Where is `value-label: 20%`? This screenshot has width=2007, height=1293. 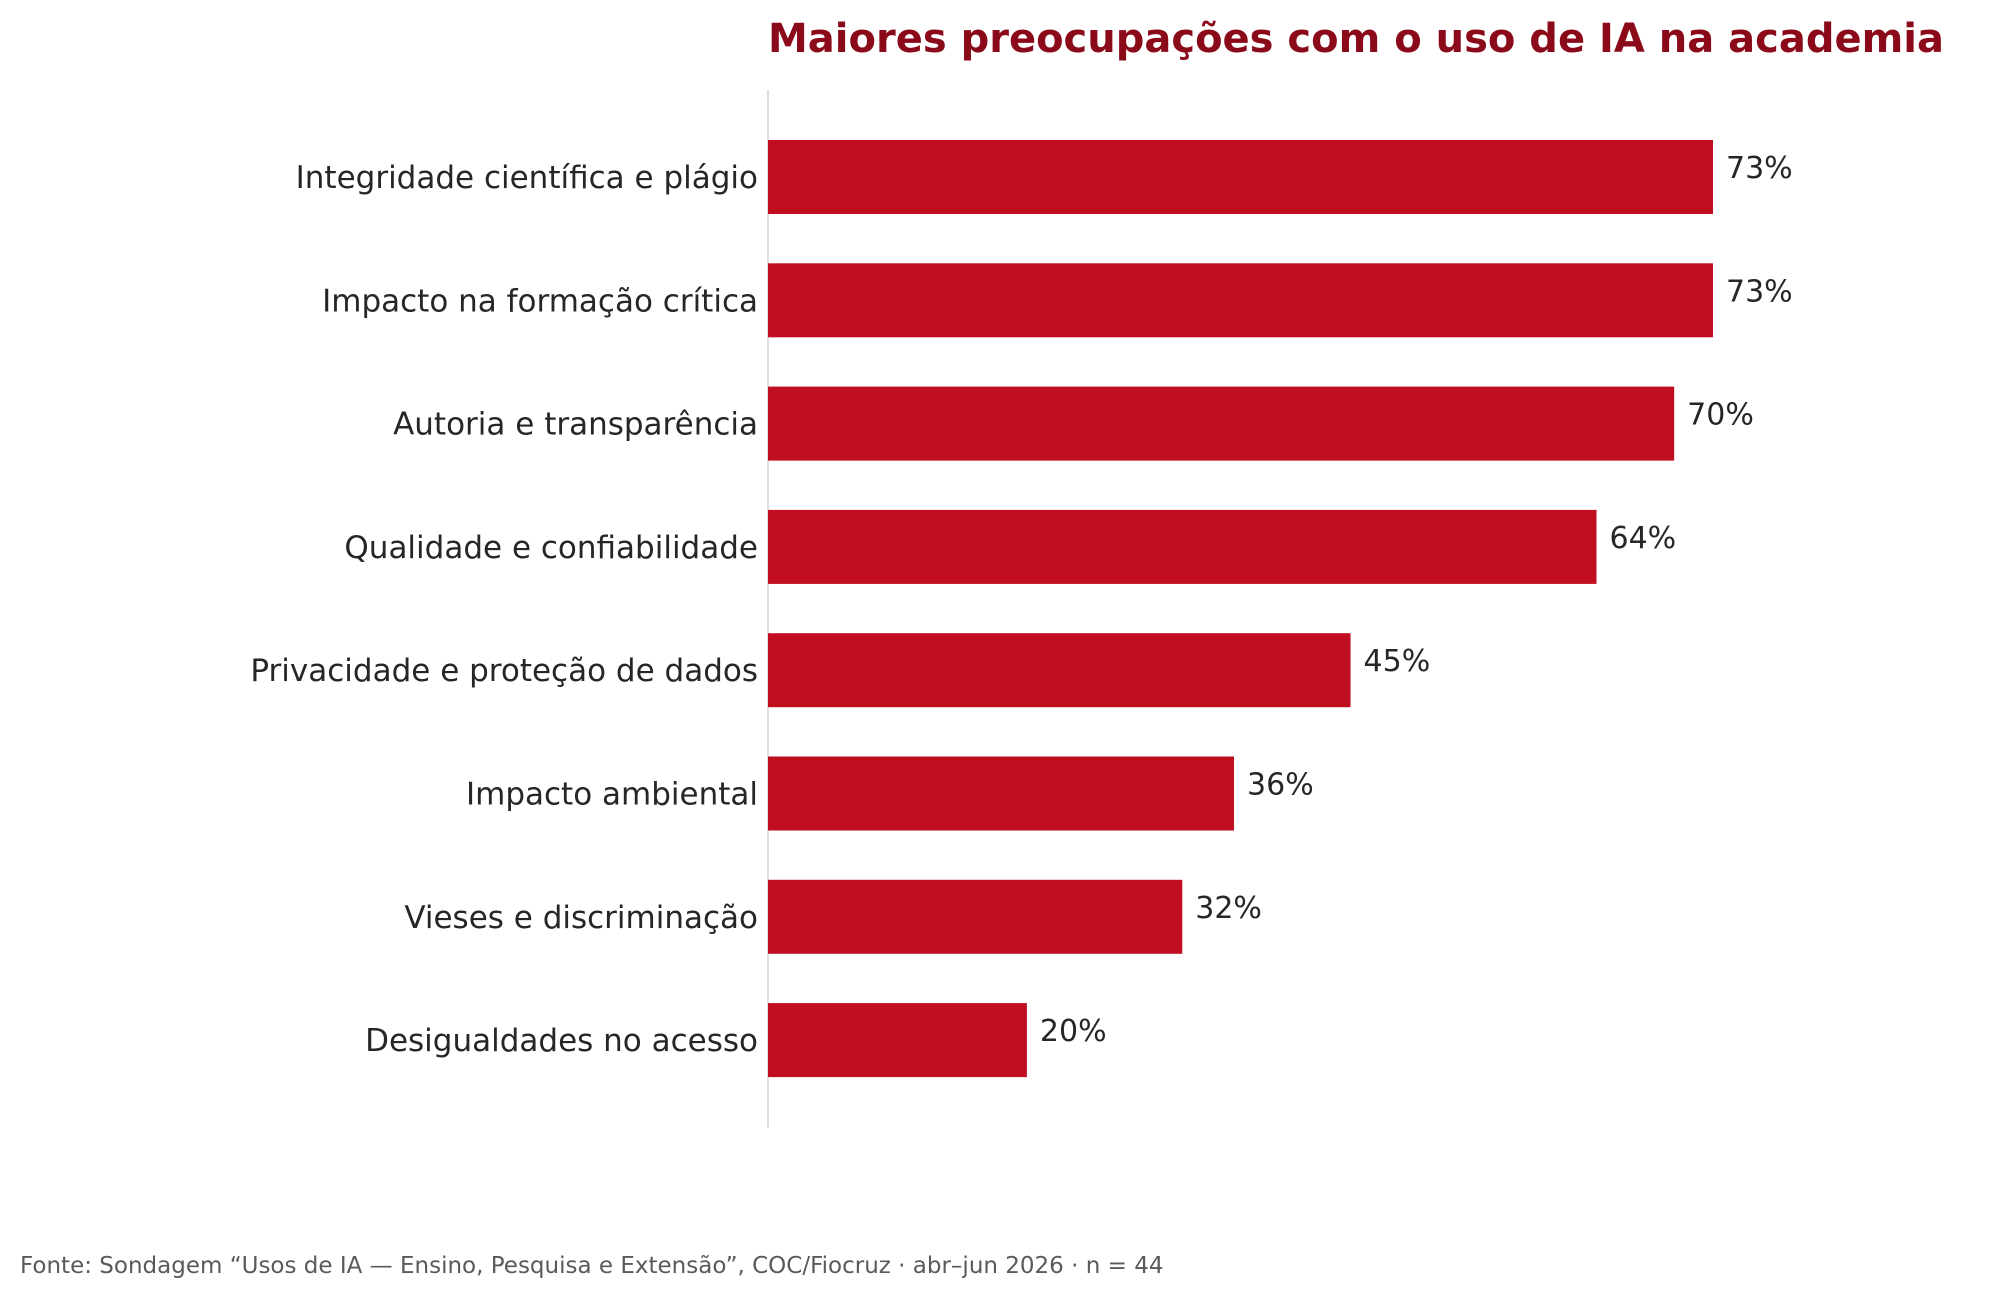 value-label: 20% is located at coordinates (1073, 1031).